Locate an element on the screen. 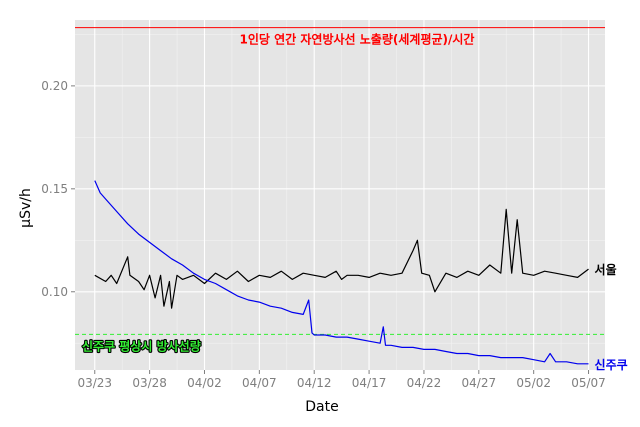 This screenshot has width=640, height=427. x-tick-label: 04/07 is located at coordinates (259, 383).